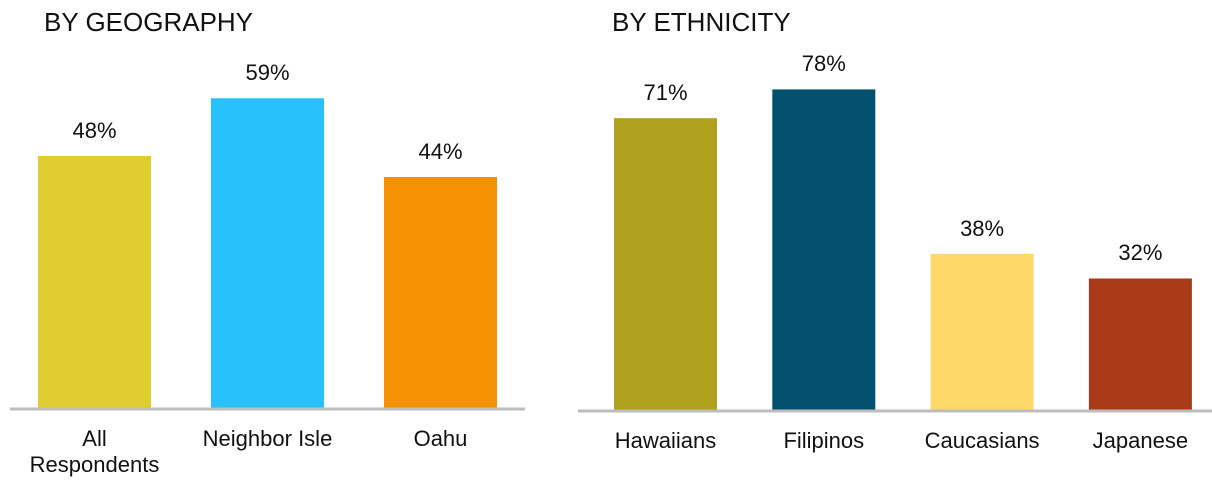  What do you see at coordinates (665, 93) in the screenshot?
I see `value-label: 71%` at bounding box center [665, 93].